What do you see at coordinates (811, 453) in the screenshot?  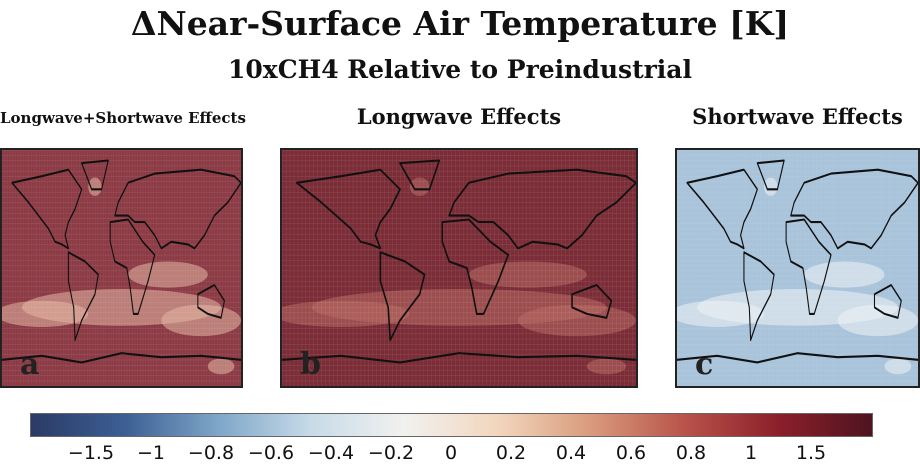 I see `colorbar-tick-label: 1.5` at bounding box center [811, 453].